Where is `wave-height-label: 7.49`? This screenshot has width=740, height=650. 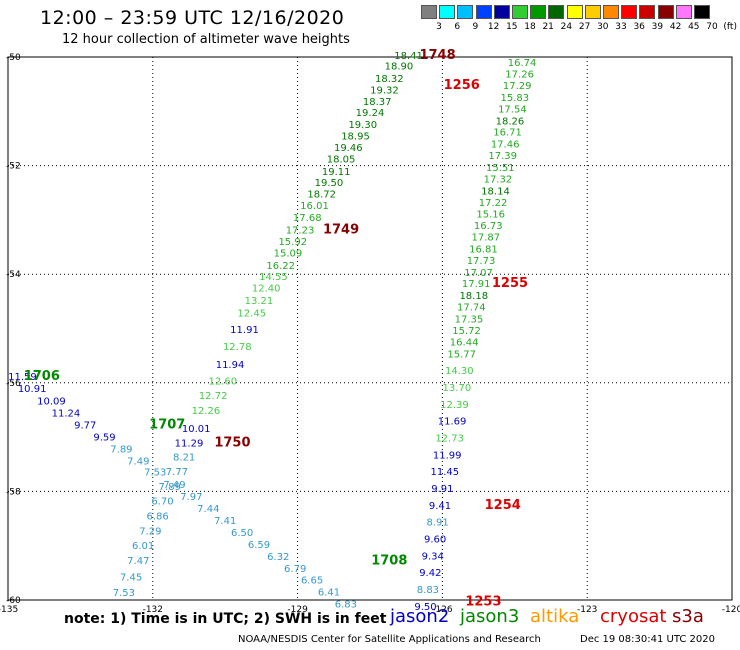 wave-height-label: 7.49 is located at coordinates (138, 461).